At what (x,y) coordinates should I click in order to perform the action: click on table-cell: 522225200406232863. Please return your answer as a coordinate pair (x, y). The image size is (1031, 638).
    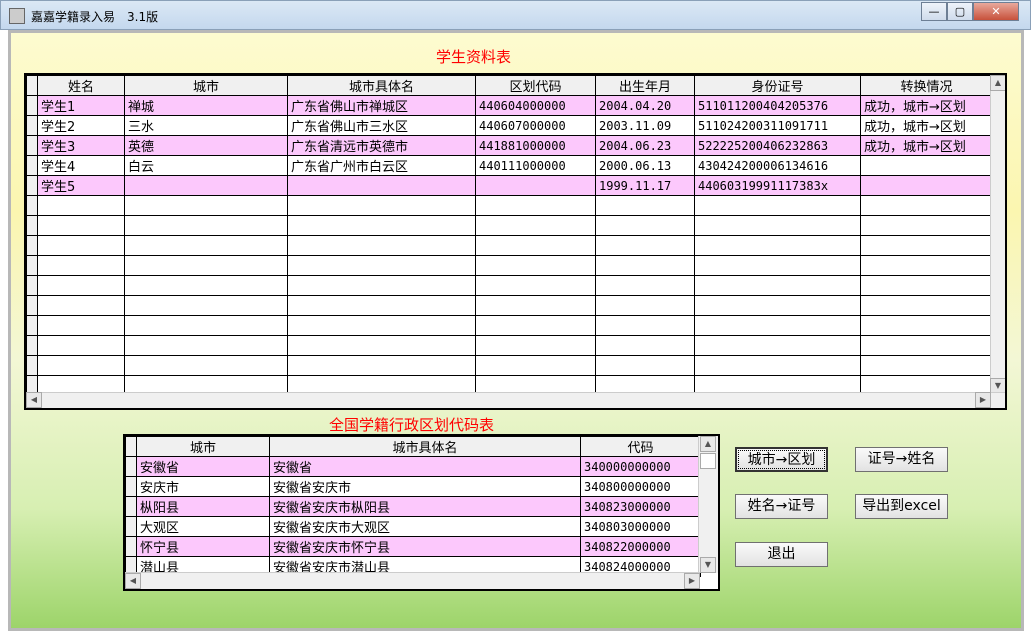
    Looking at the image, I should click on (777, 145).